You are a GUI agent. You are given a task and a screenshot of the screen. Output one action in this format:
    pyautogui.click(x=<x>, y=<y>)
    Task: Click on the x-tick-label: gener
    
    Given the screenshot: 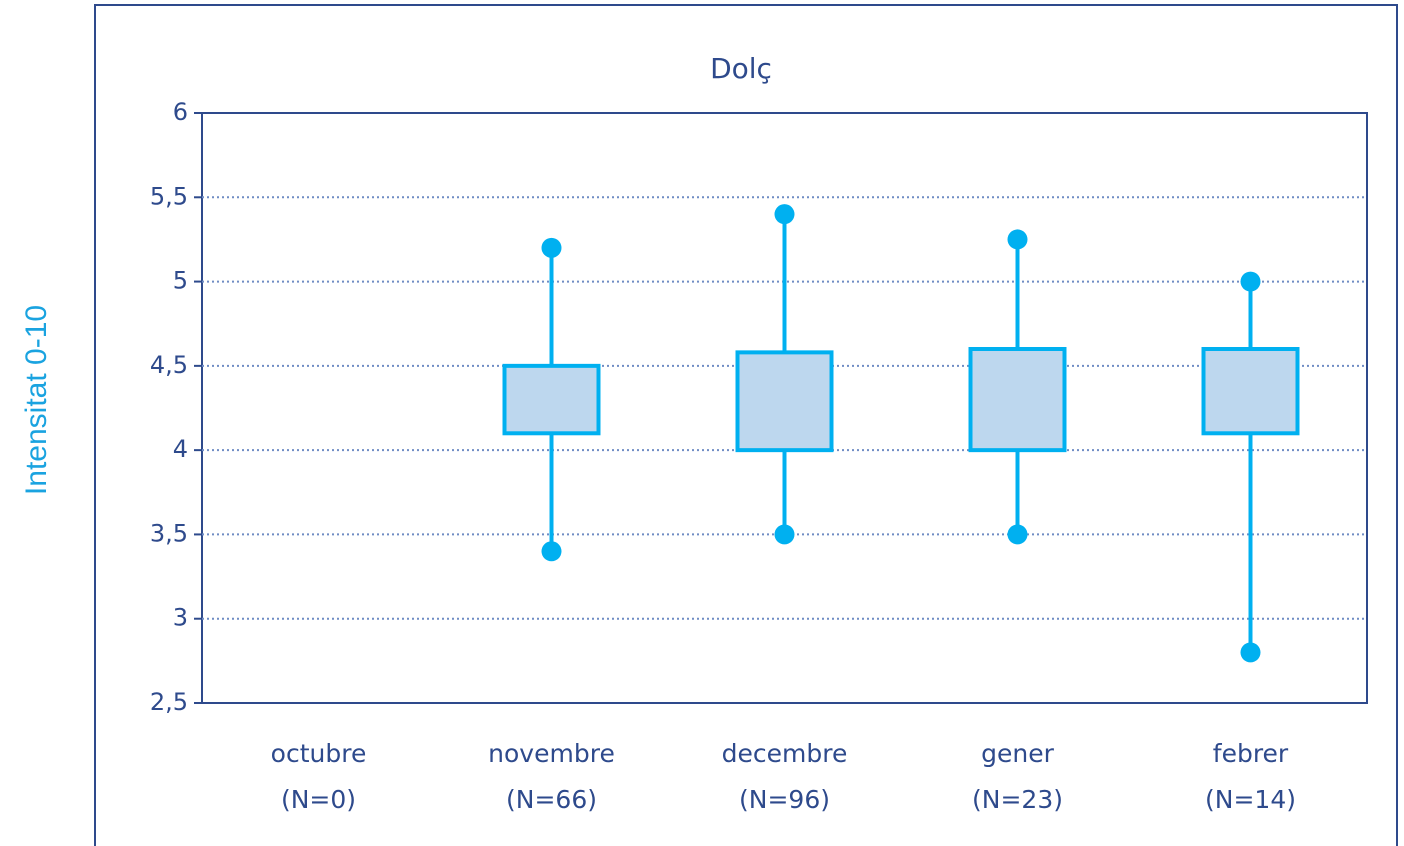 What is the action you would take?
    pyautogui.click(x=1017, y=753)
    